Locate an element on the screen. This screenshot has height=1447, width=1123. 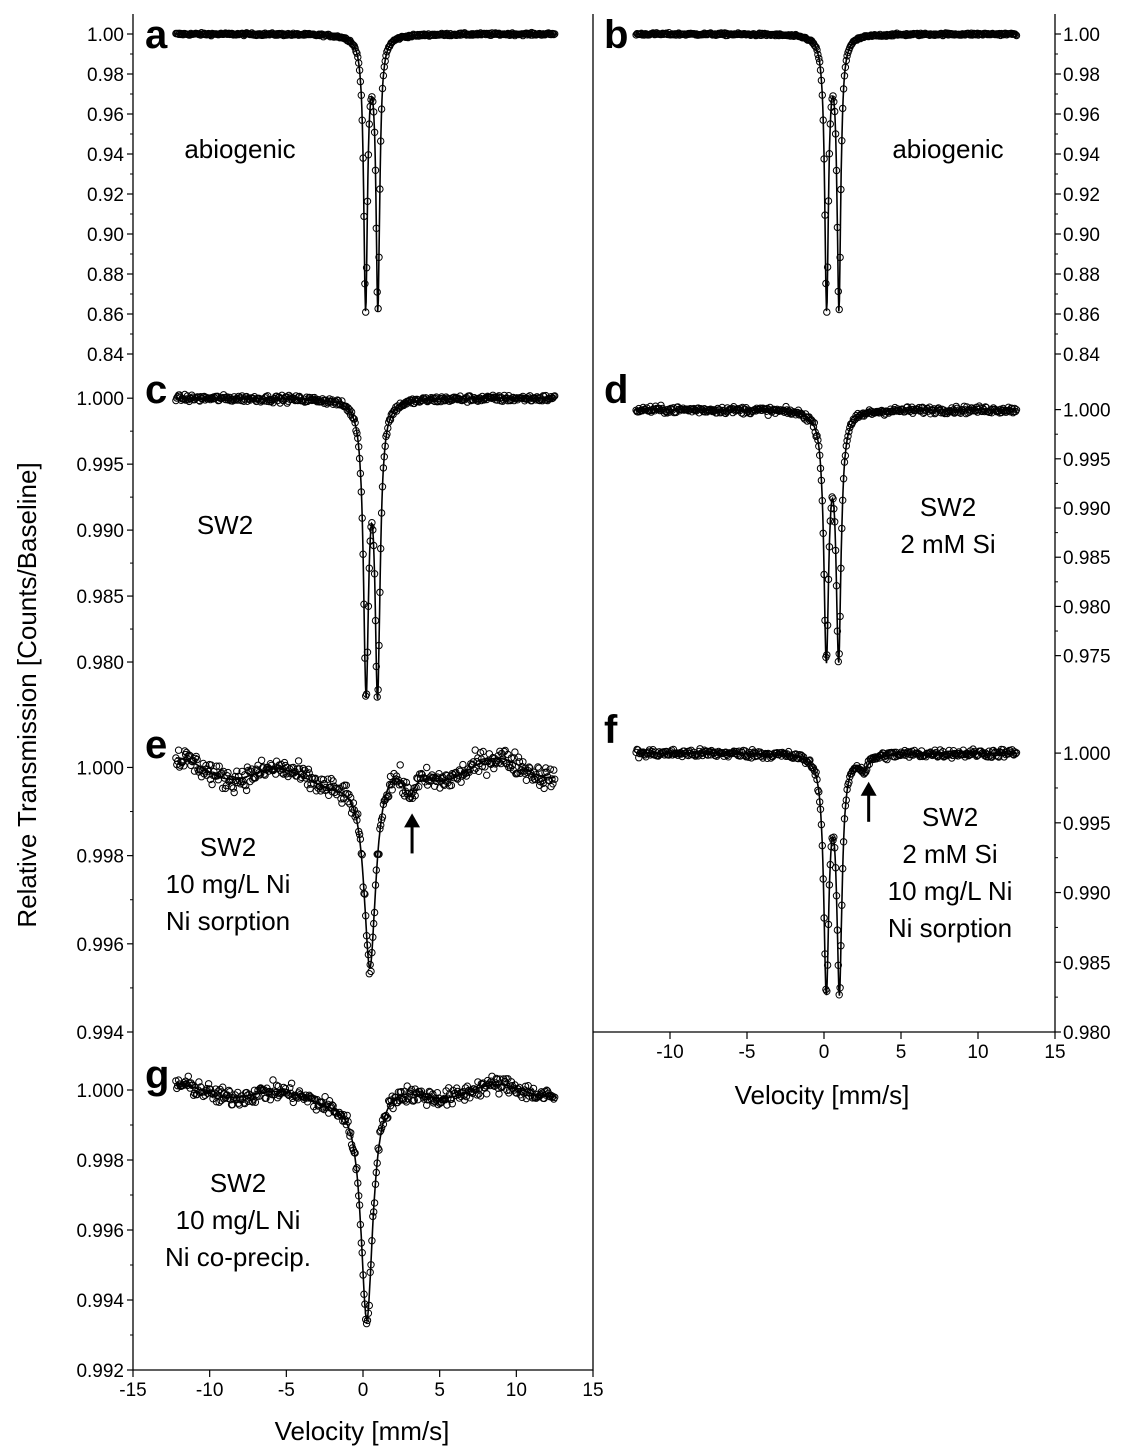
ytick-label: 0.94 is located at coordinates (105, 155).